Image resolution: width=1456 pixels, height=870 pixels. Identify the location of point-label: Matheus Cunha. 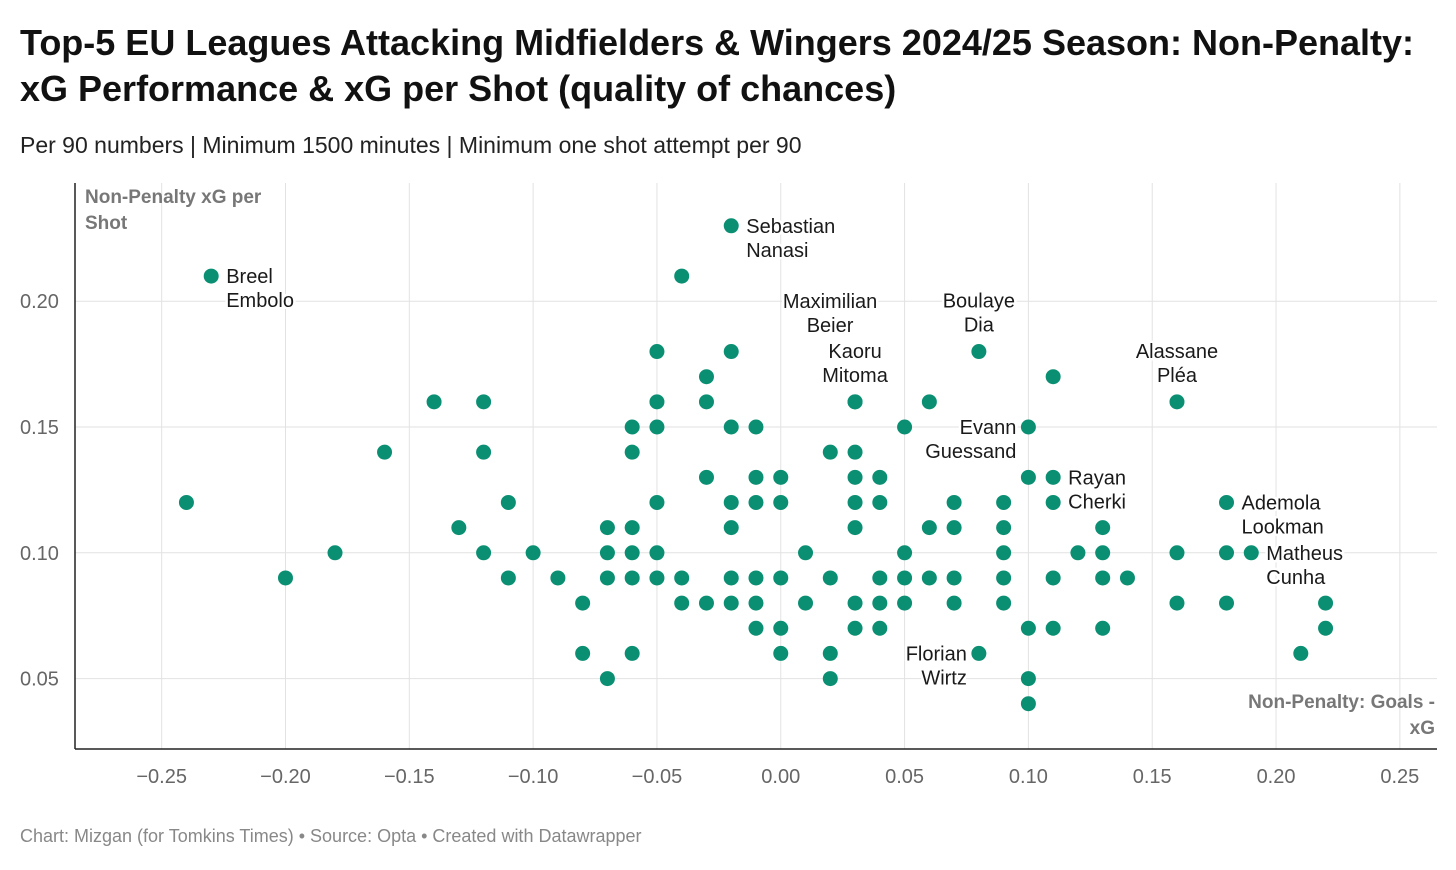
(1304, 566).